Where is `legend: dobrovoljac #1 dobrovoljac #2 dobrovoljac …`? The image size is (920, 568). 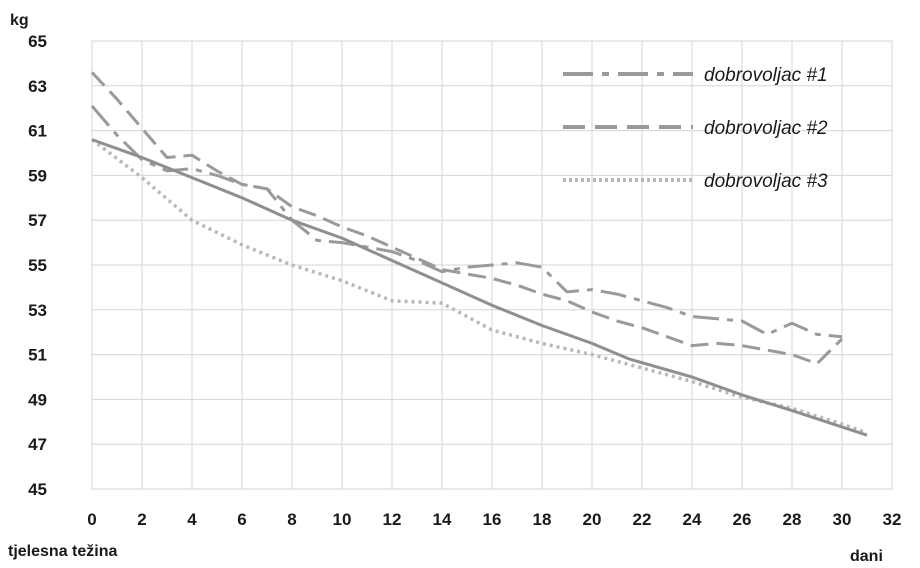
legend: dobrovoljac #1 dobrovoljac #2 dobrovoljac … is located at coordinates (695, 128).